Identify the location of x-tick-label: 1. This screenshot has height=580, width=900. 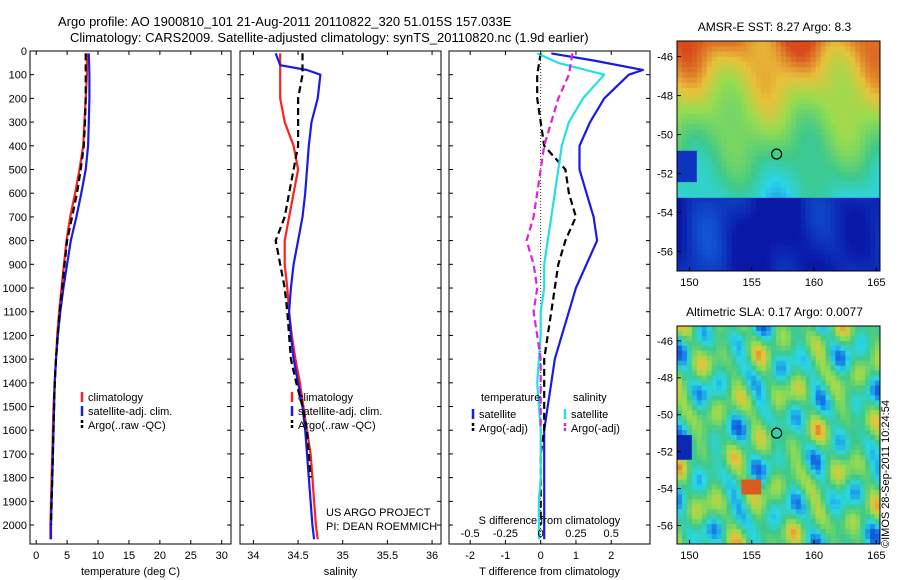
(576, 556).